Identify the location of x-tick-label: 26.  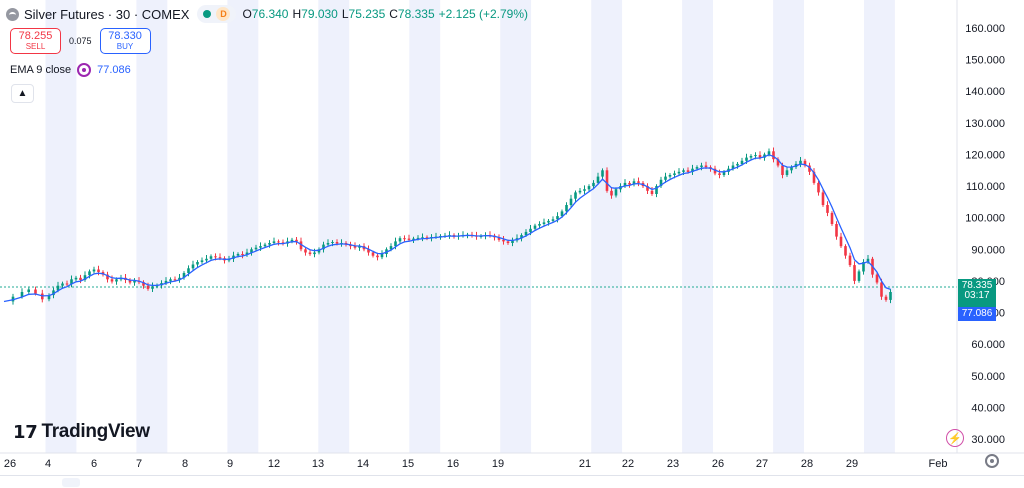
(10, 464).